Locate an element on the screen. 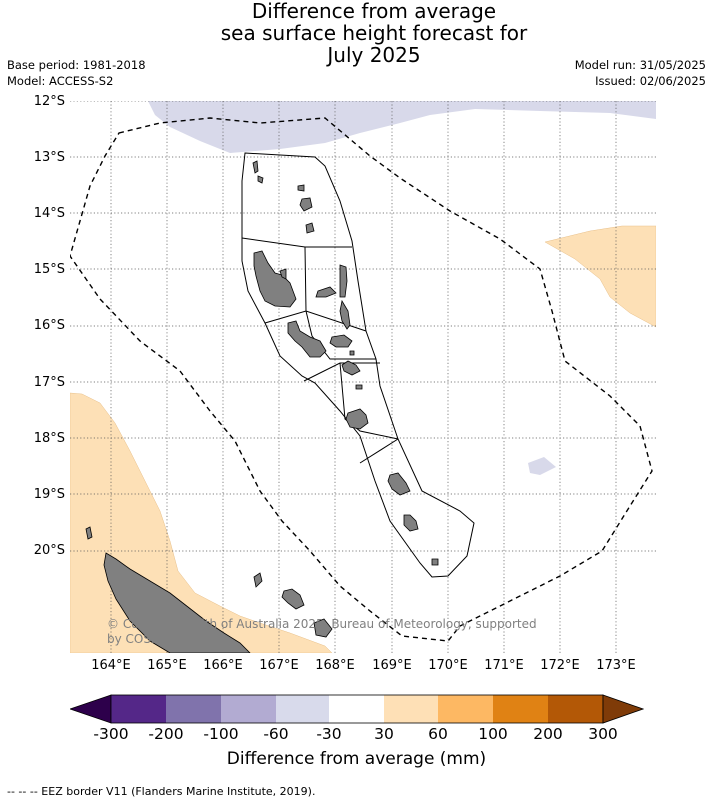 This screenshot has height=804, width=713. colorbar is located at coordinates (357, 709).